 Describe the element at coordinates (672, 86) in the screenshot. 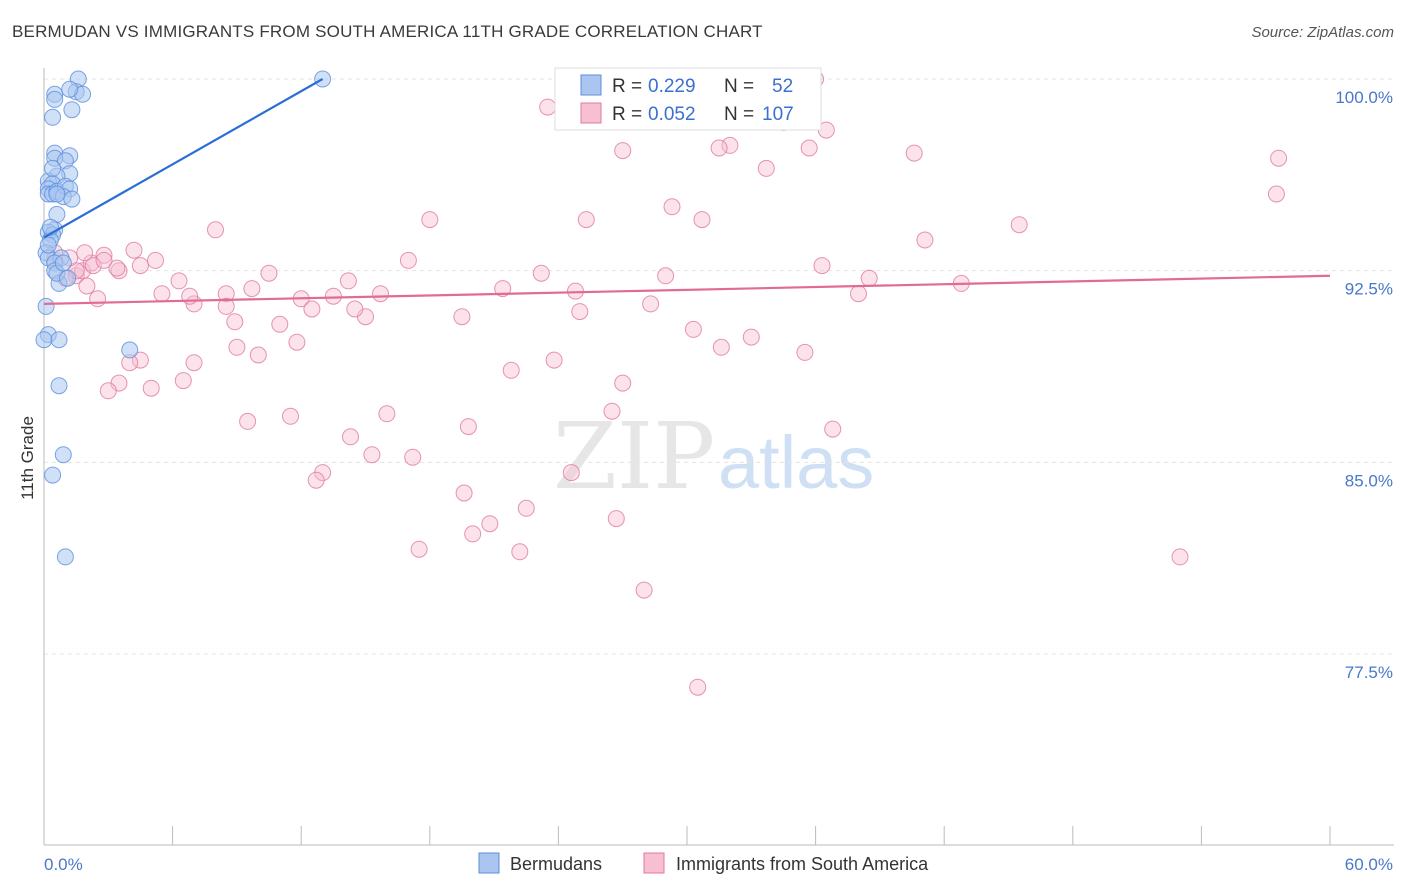

I see `stats-r-value-bermudans: 0.229` at that location.